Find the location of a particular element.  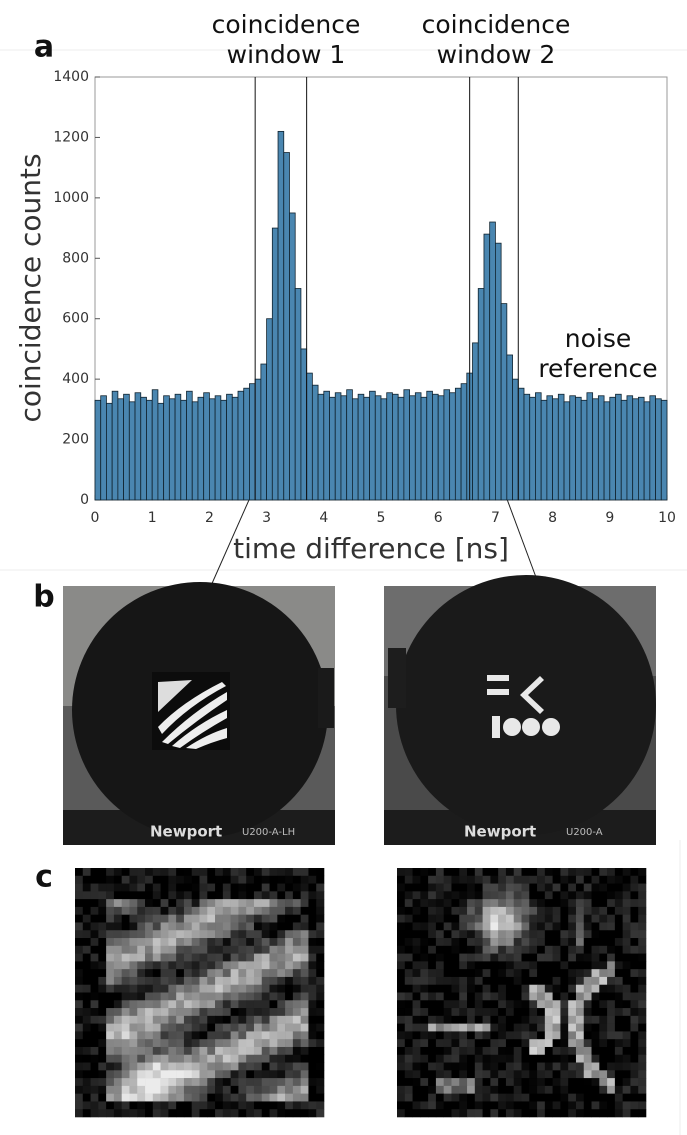

x-axis-label: time difference [ns] is located at coordinates (371, 548).